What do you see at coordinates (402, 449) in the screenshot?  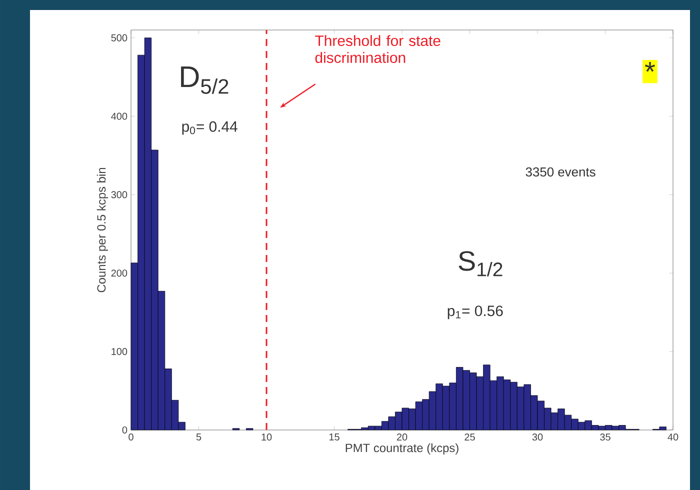 I see `x-axis-title: PMT countrate (kcps)` at bounding box center [402, 449].